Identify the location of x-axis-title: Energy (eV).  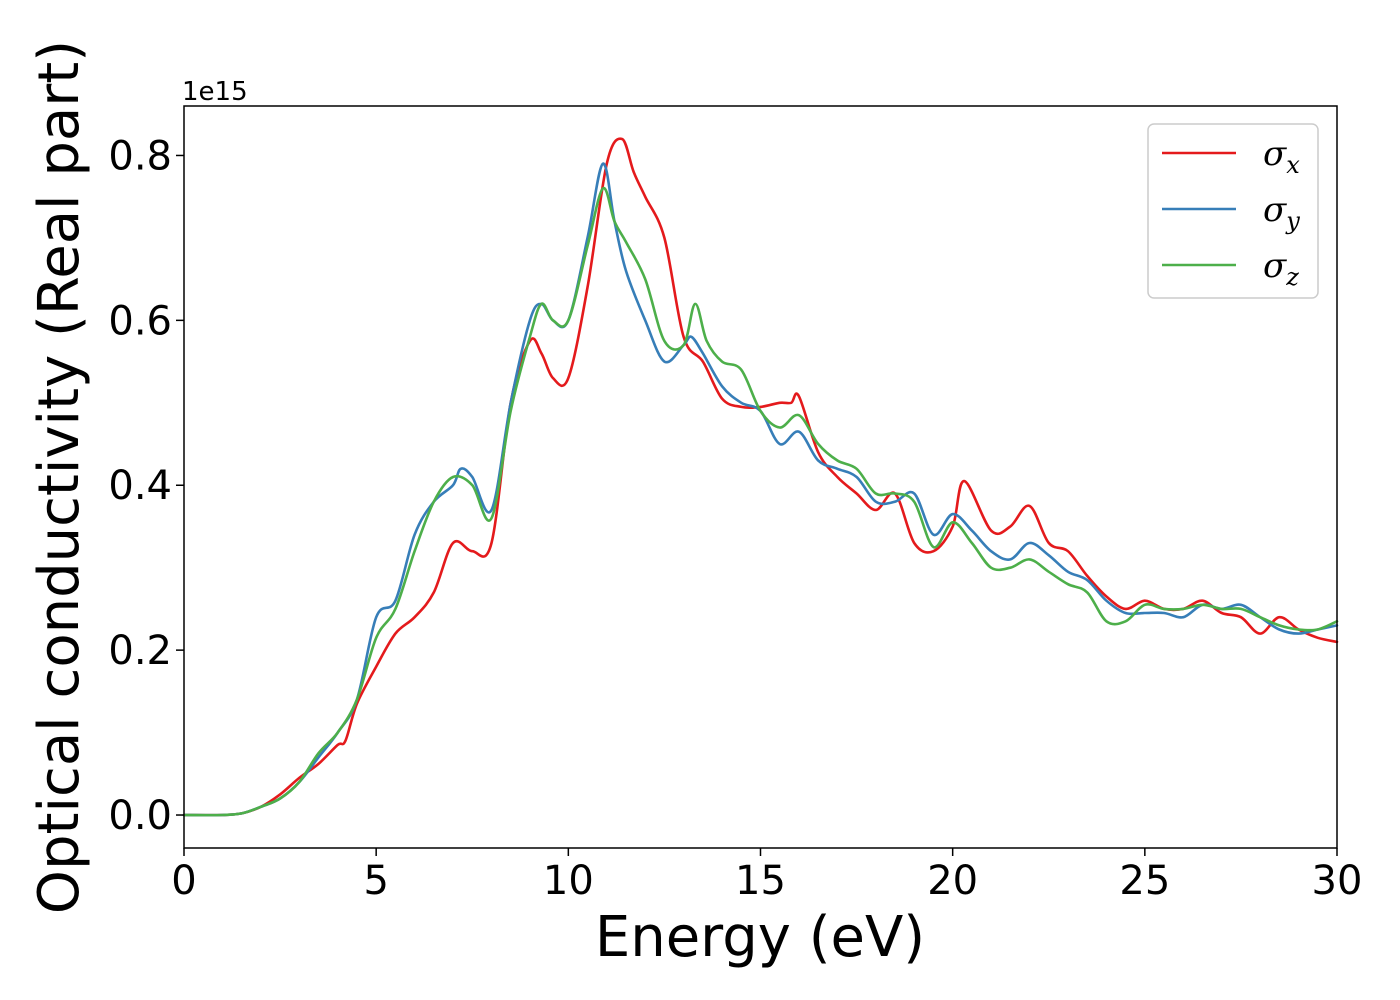
(760, 937).